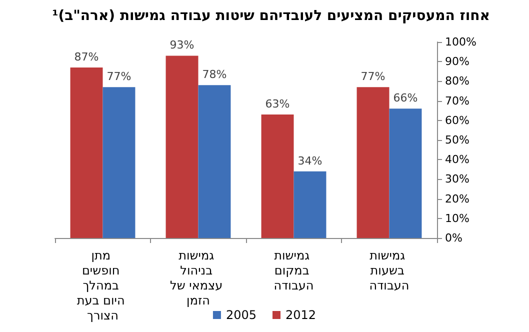 This screenshot has height=332, width=529. Describe the element at coordinates (301, 315) in the screenshot. I see `legend-label: 2012` at that location.